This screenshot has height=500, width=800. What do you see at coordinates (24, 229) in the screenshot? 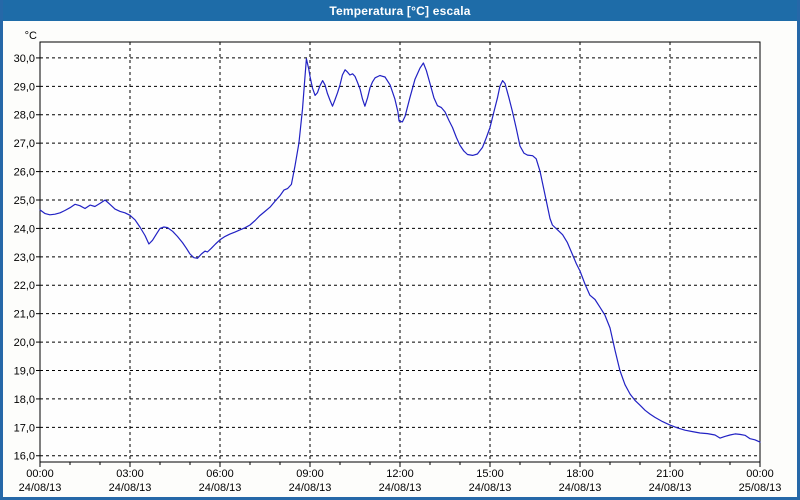
I see `y-tick-label: 24,0` at bounding box center [24, 229].